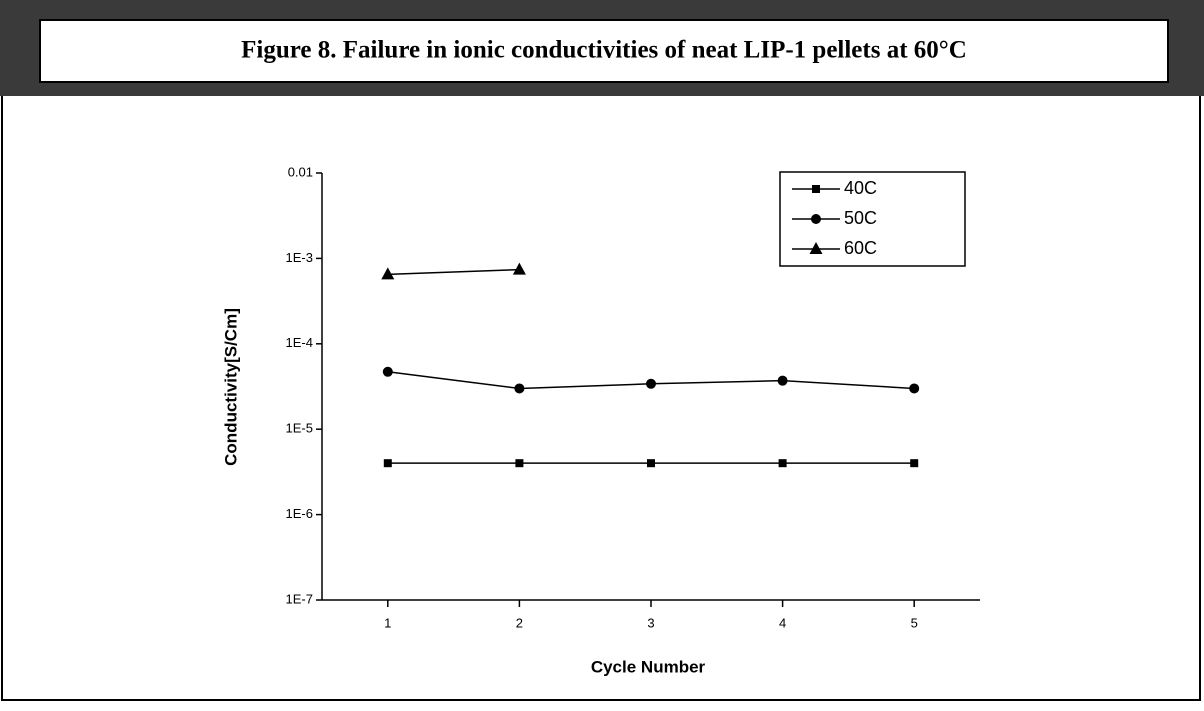  Describe the element at coordinates (230, 387) in the screenshot. I see `y-axis-label: Conductivity[S/Cm]` at that location.